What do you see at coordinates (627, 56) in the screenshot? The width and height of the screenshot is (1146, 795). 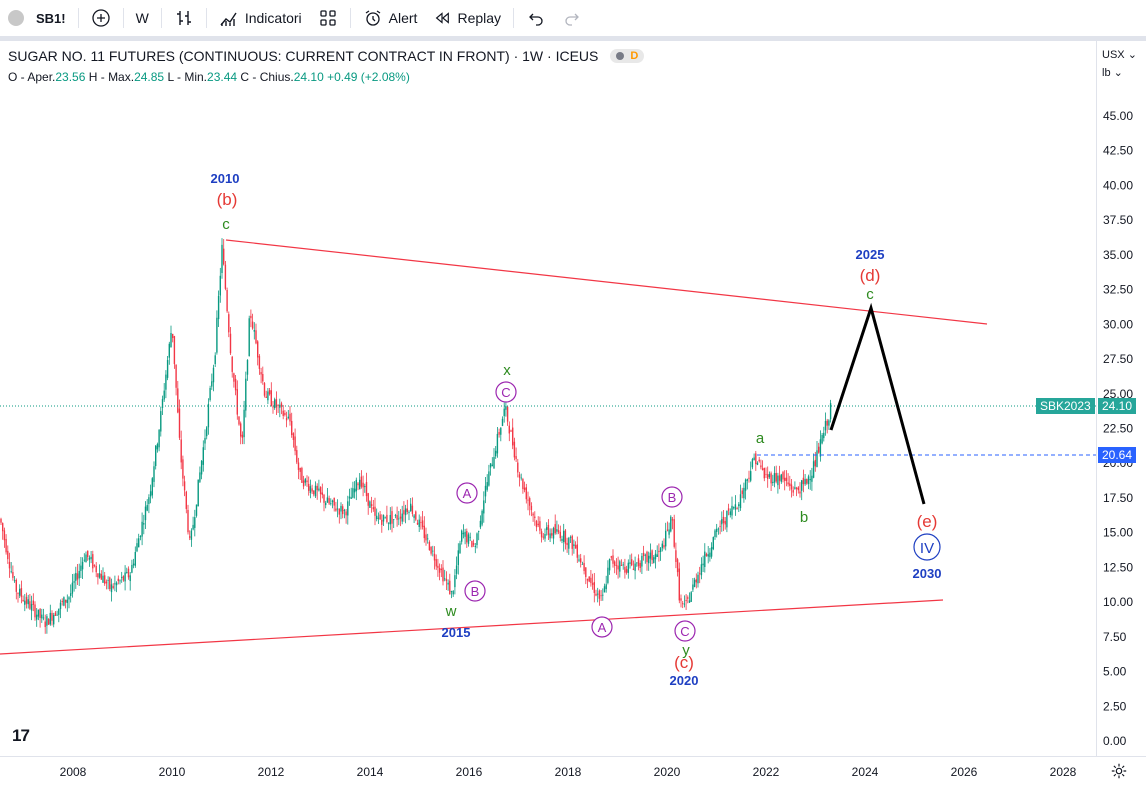 I see `market-status-badge: D` at bounding box center [627, 56].